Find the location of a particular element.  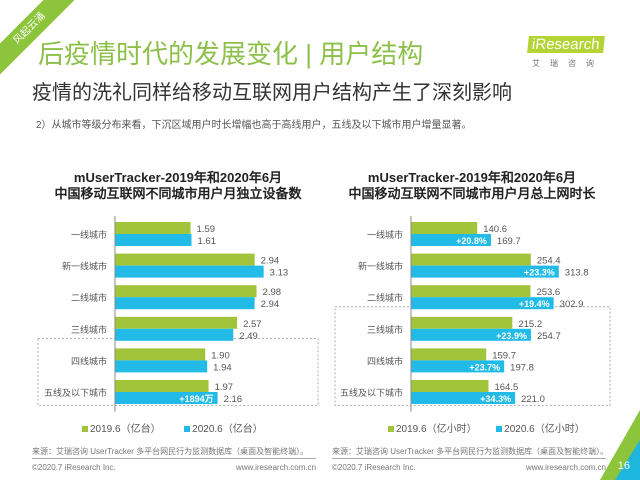

growth-annotation: +20.8% is located at coordinates (471, 241).